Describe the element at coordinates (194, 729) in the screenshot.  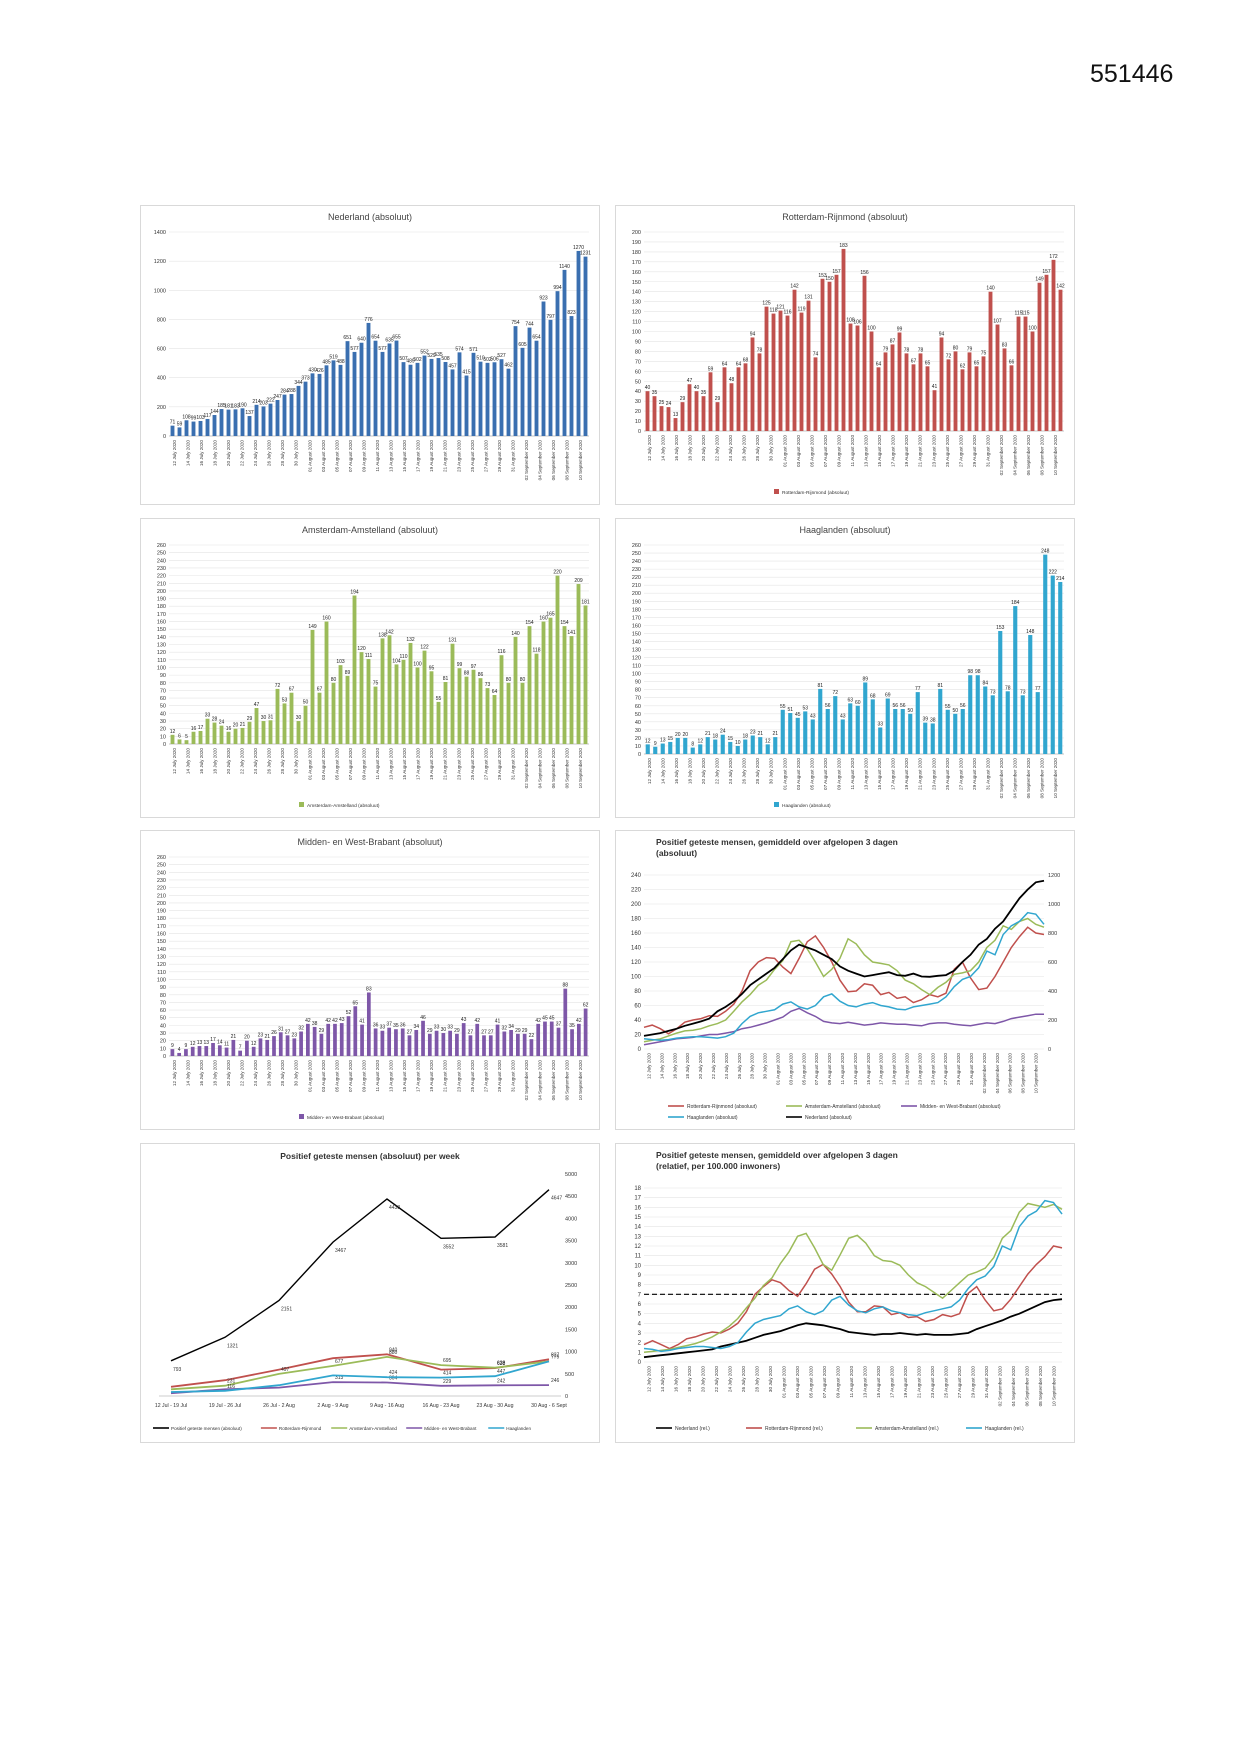
I see `data-label: 16` at that location.